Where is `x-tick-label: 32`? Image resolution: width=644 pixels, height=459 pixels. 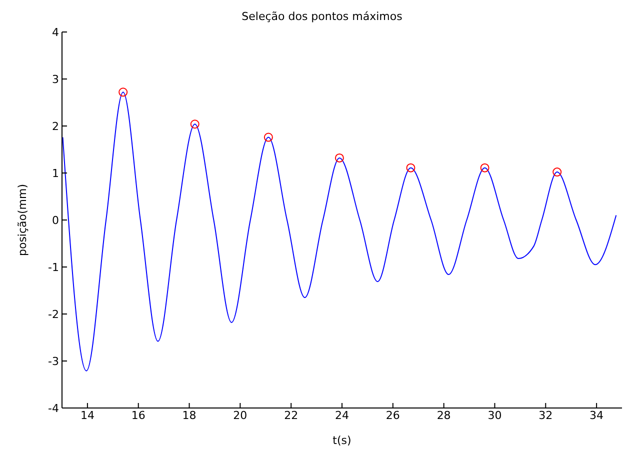 x-tick-label: 32 is located at coordinates (545, 415).